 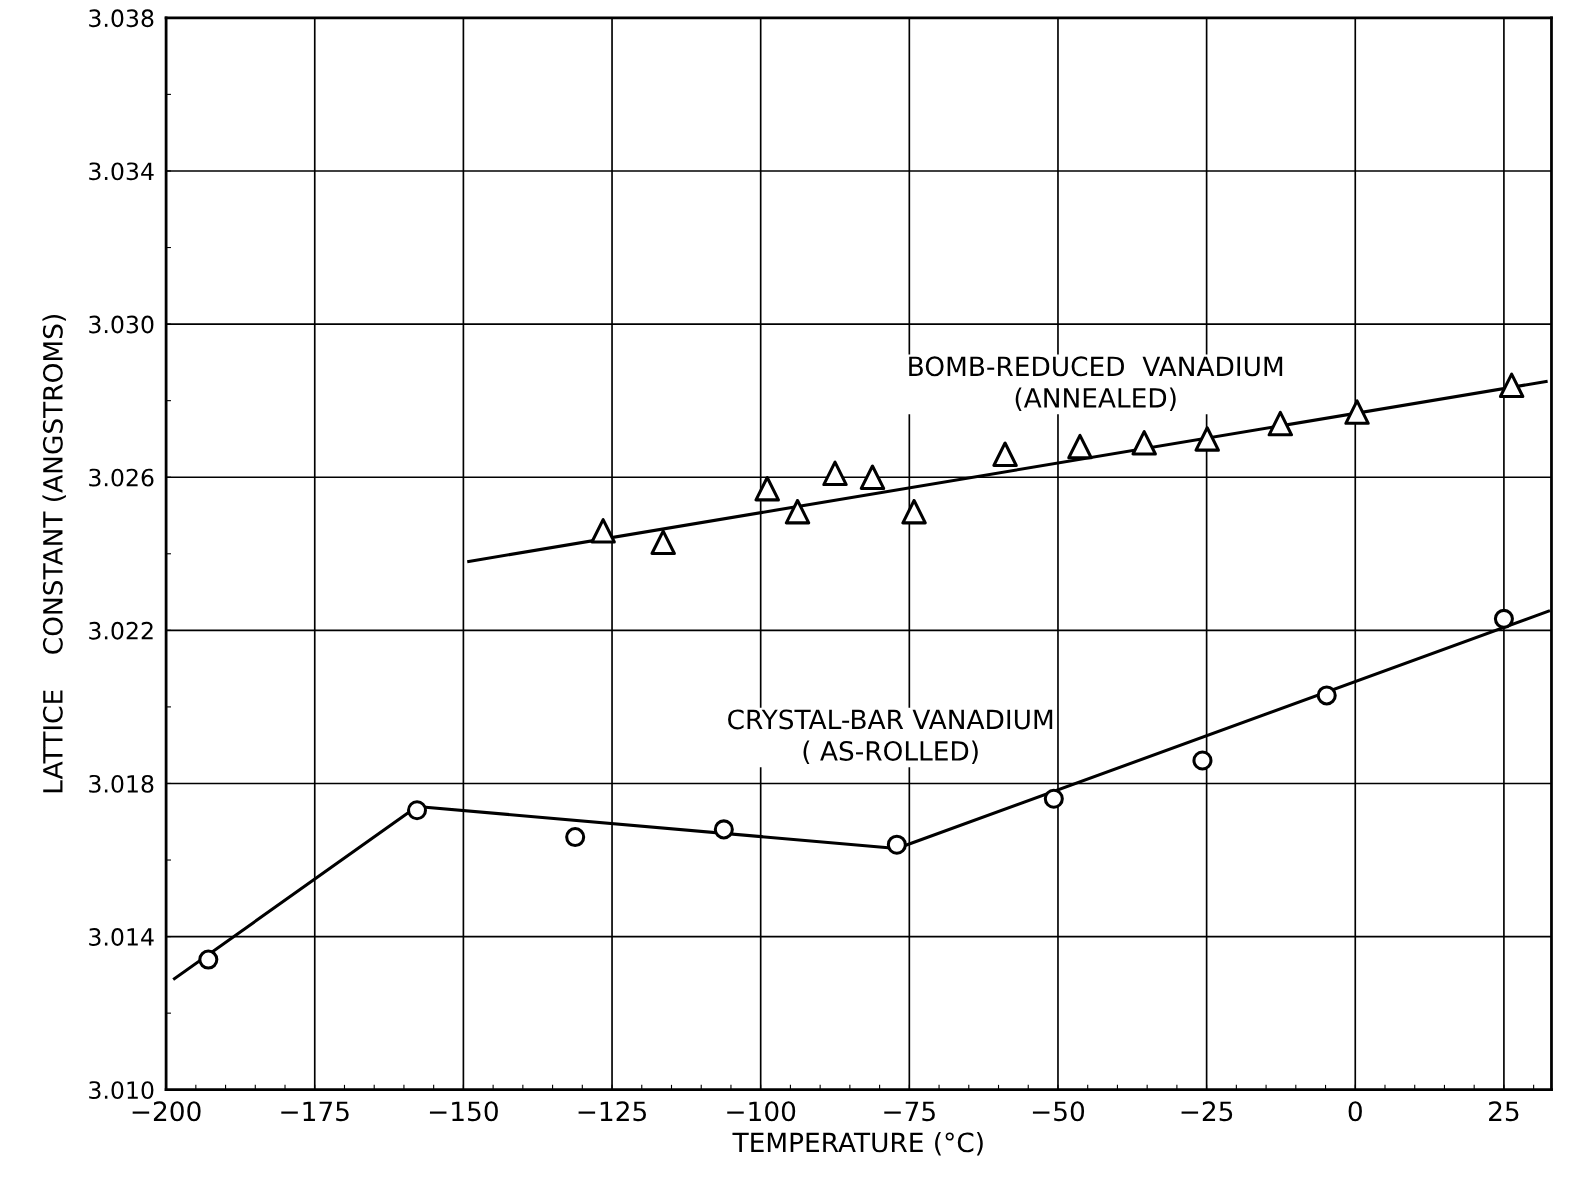 What do you see at coordinates (121, 630) in the screenshot?
I see `y-tick-label: 3.022` at bounding box center [121, 630].